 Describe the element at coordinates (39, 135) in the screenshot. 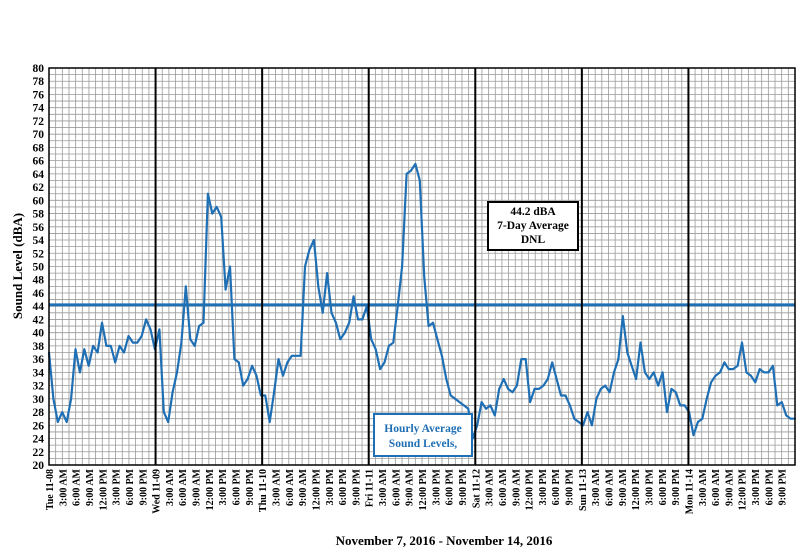

I see `y-tick-label: 70` at that location.